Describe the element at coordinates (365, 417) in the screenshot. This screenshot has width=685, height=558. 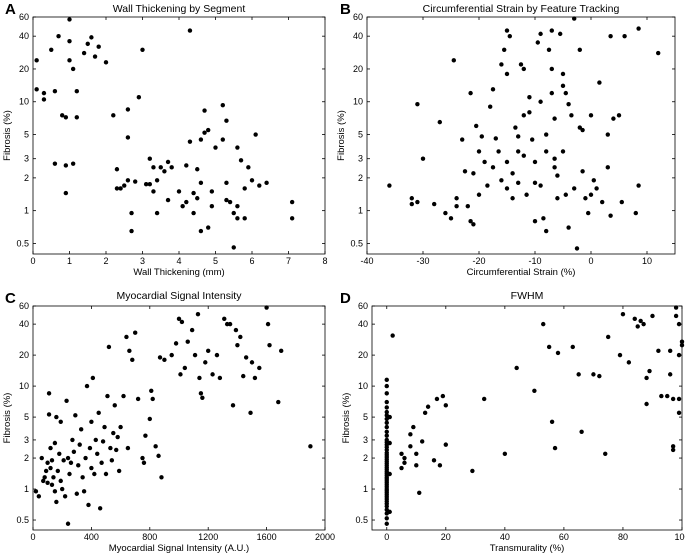
I see `y-tick-label: 5` at that location.